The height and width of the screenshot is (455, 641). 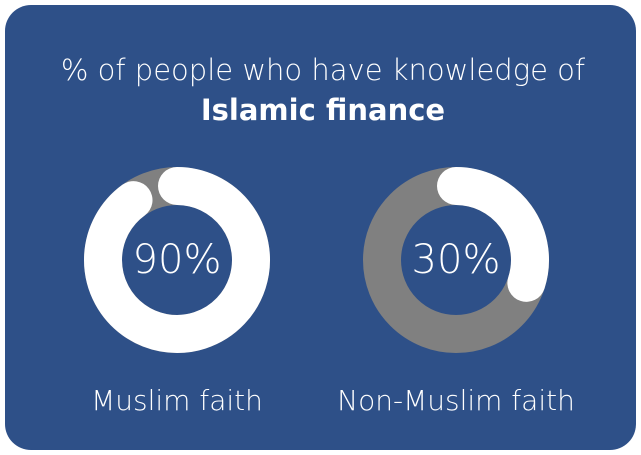 What do you see at coordinates (323, 110) in the screenshot?
I see `title-bold: Islamic finance` at bounding box center [323, 110].